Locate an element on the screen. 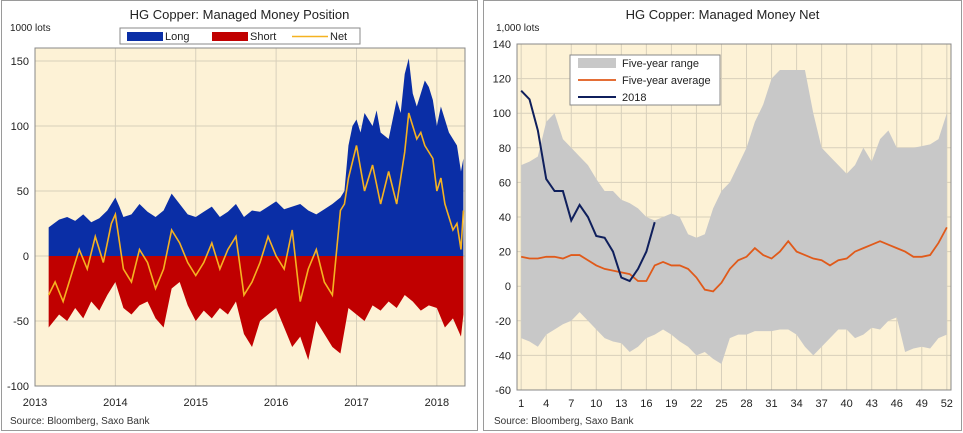 This screenshot has height=433, width=963. y-tick-label: -40 is located at coordinates (503, 356).